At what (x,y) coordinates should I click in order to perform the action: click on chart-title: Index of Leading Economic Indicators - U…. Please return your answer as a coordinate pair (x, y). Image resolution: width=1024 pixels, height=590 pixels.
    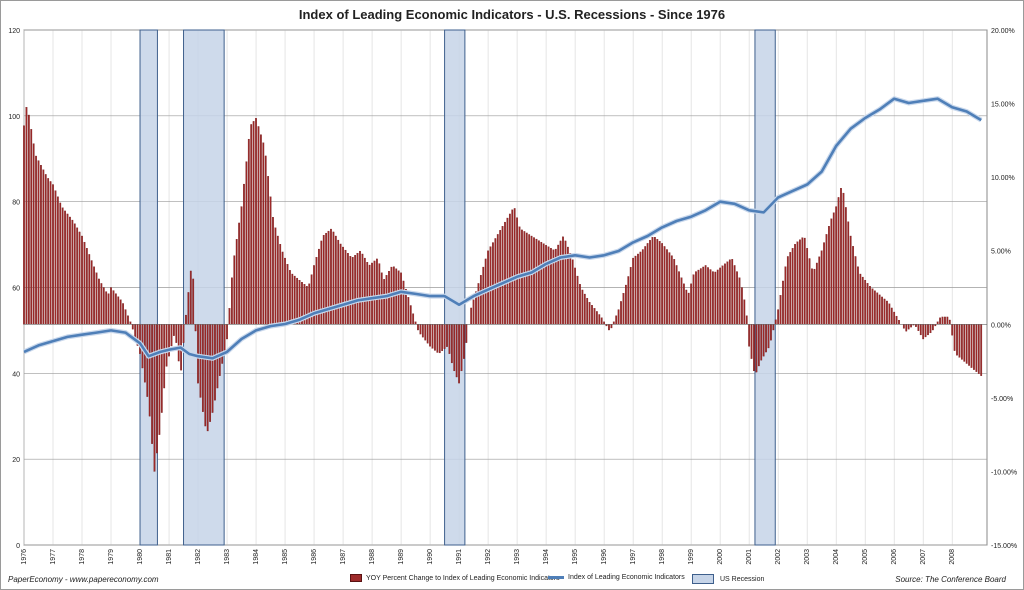
    Looking at the image, I should click on (512, 14).